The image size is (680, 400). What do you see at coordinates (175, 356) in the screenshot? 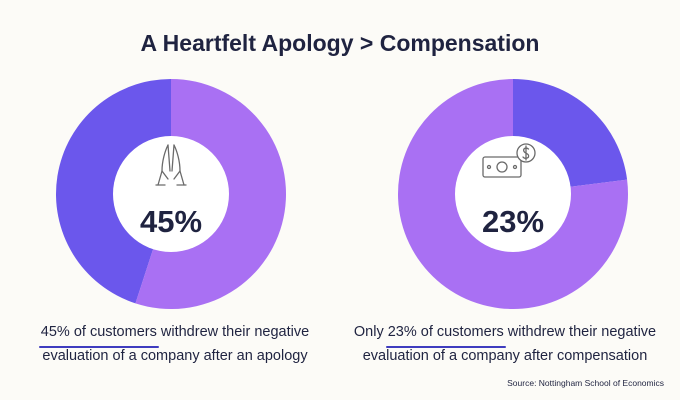
I see `caption-line2: evaluation of a company after an apology` at bounding box center [175, 356].